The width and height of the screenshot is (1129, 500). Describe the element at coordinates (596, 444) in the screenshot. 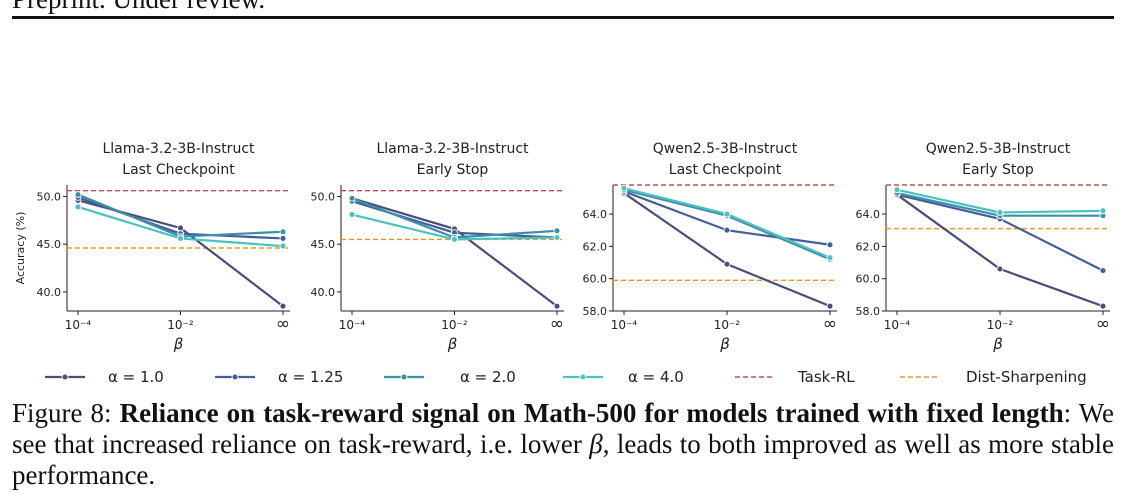

I see `caption-beta: β` at that location.